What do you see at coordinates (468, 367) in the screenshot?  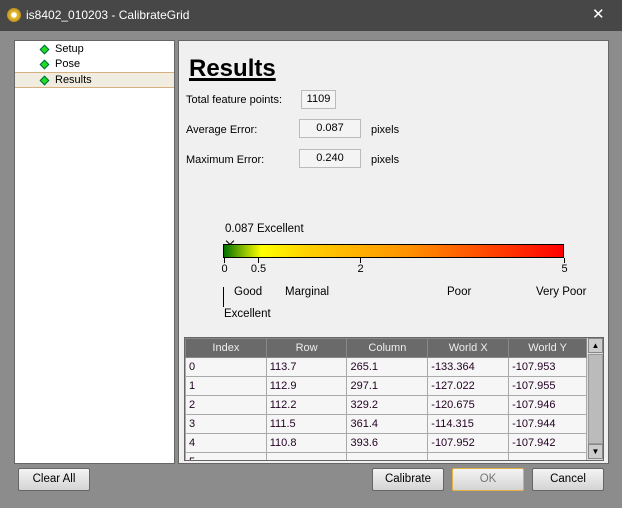 I see `table-cell: -133.364` at bounding box center [468, 367].